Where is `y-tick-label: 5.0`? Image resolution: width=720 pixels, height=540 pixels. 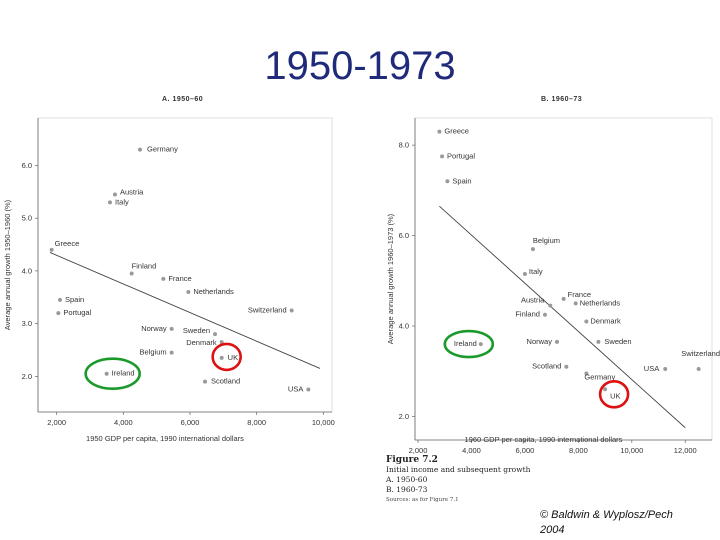
y-tick-label: 5.0 is located at coordinates (27, 218).